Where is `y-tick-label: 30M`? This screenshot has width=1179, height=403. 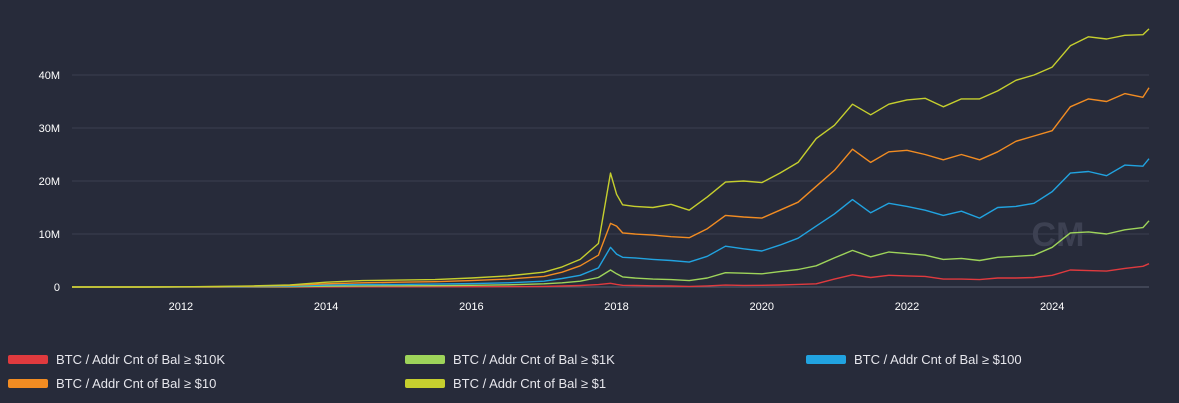 y-tick-label: 30M is located at coordinates (49, 129).